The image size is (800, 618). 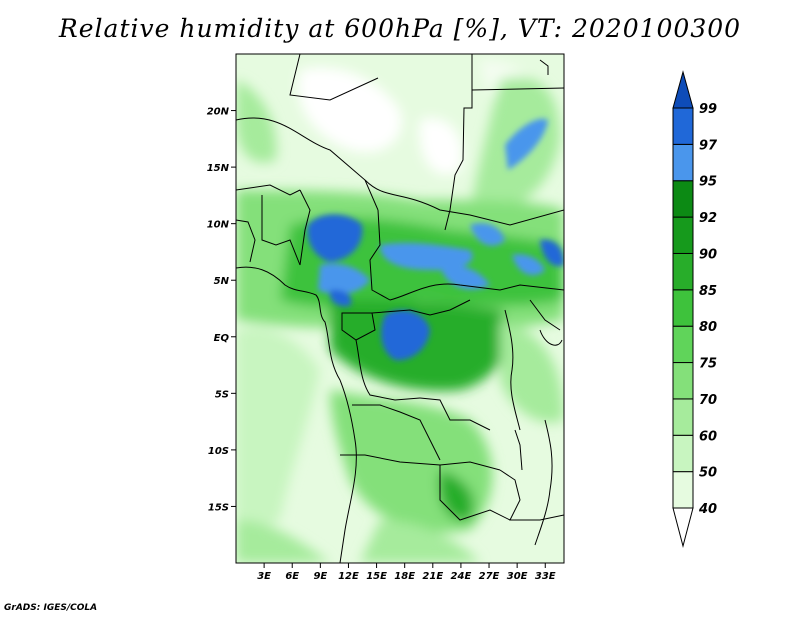 What do you see at coordinates (708, 327) in the screenshot?
I see `colorbar-label: 80` at bounding box center [708, 327].